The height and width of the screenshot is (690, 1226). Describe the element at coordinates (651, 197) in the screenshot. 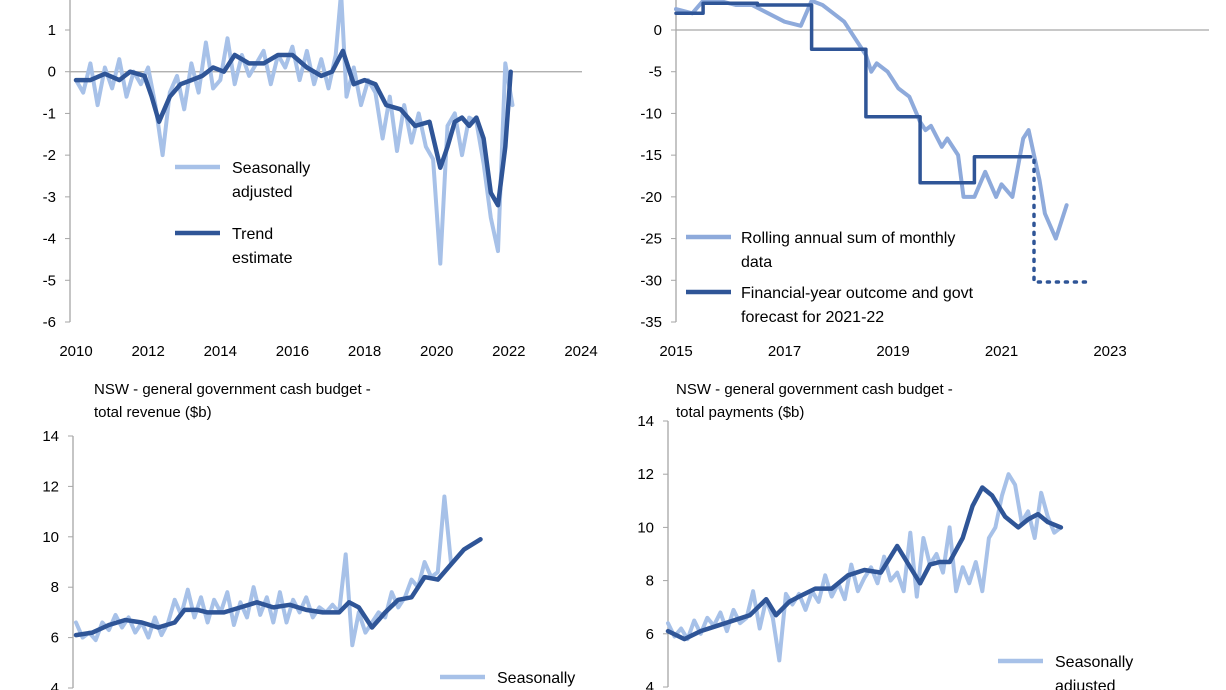

I see `y-tick-label: -20` at that location.